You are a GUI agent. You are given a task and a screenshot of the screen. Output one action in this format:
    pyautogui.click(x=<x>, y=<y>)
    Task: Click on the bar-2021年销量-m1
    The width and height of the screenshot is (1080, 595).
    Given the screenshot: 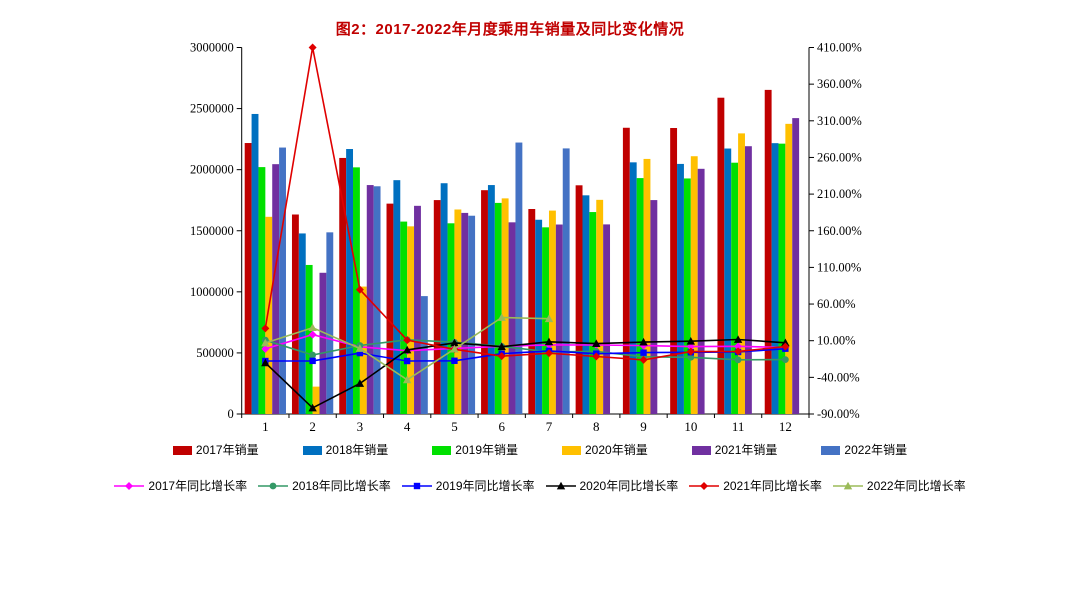 What is the action you would take?
    pyautogui.click(x=276, y=289)
    